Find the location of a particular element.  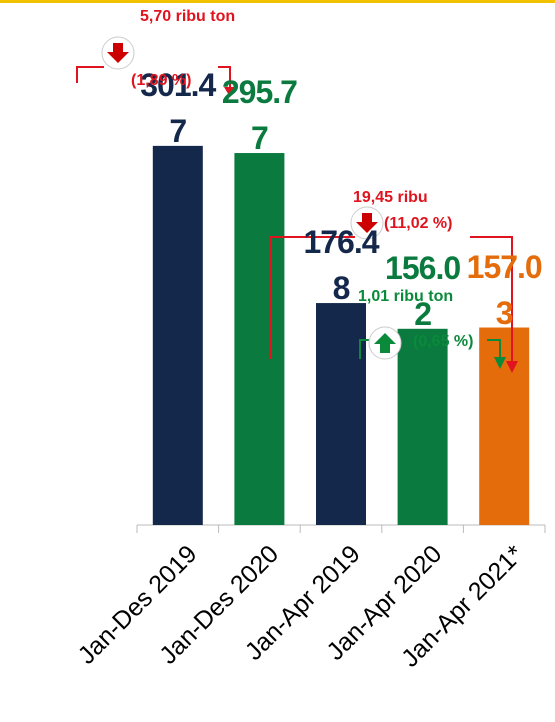

annotation: 1,01 ribu ton is located at coordinates (406, 296).